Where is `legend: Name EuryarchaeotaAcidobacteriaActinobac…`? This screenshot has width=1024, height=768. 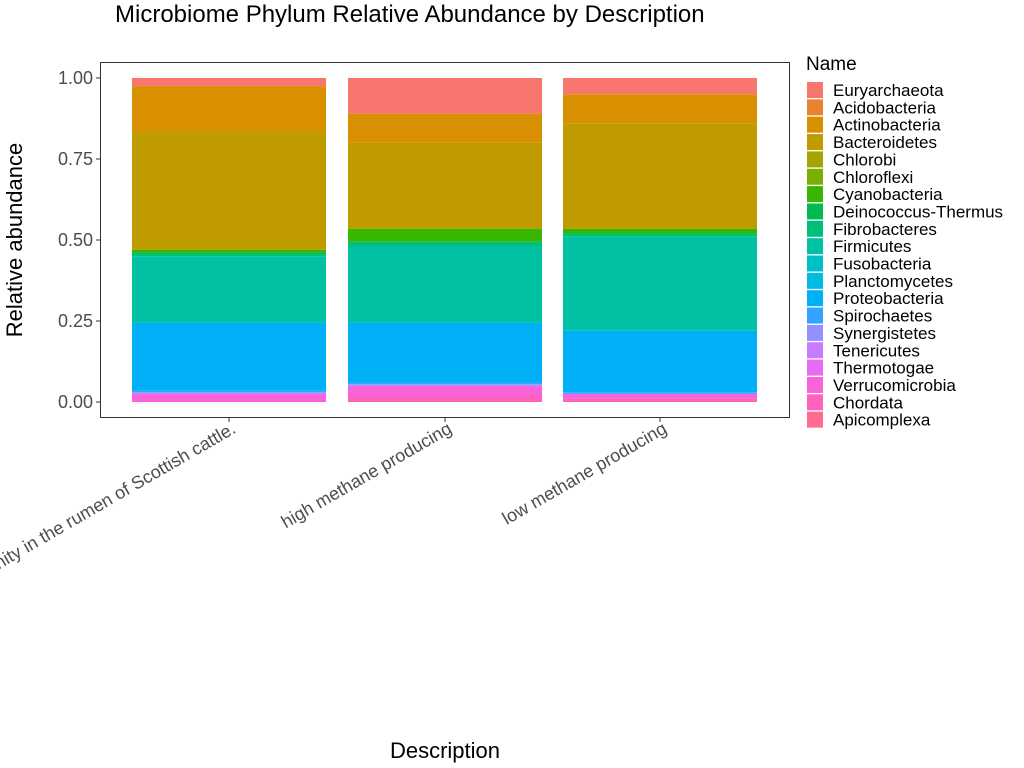 legend: Name EuryarchaeotaAcidobacteriaActinobac… is located at coordinates (904, 242).